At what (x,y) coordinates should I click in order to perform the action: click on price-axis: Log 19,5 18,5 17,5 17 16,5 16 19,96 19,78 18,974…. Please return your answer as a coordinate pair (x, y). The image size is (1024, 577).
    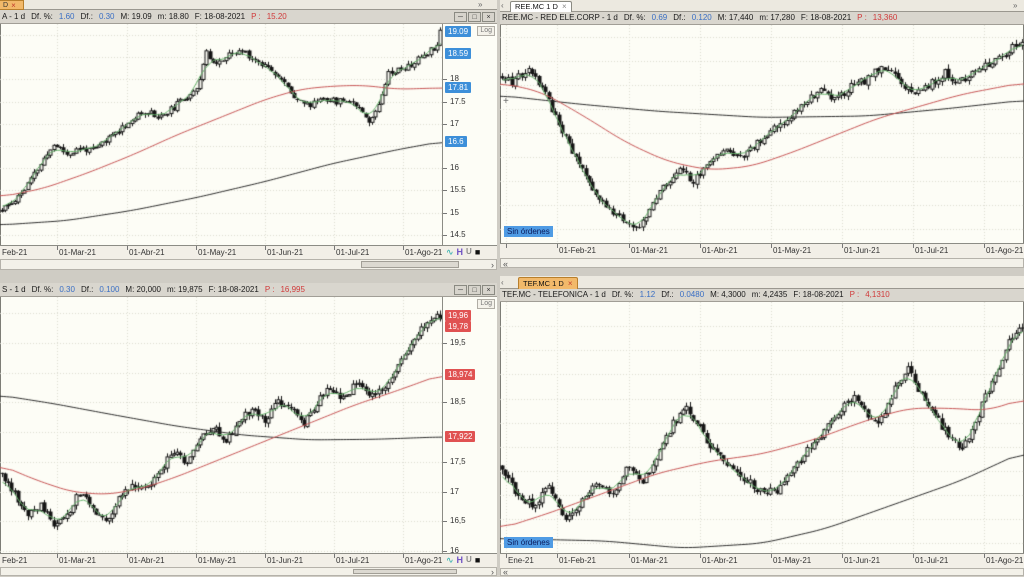
    Looking at the image, I should click on (469, 426).